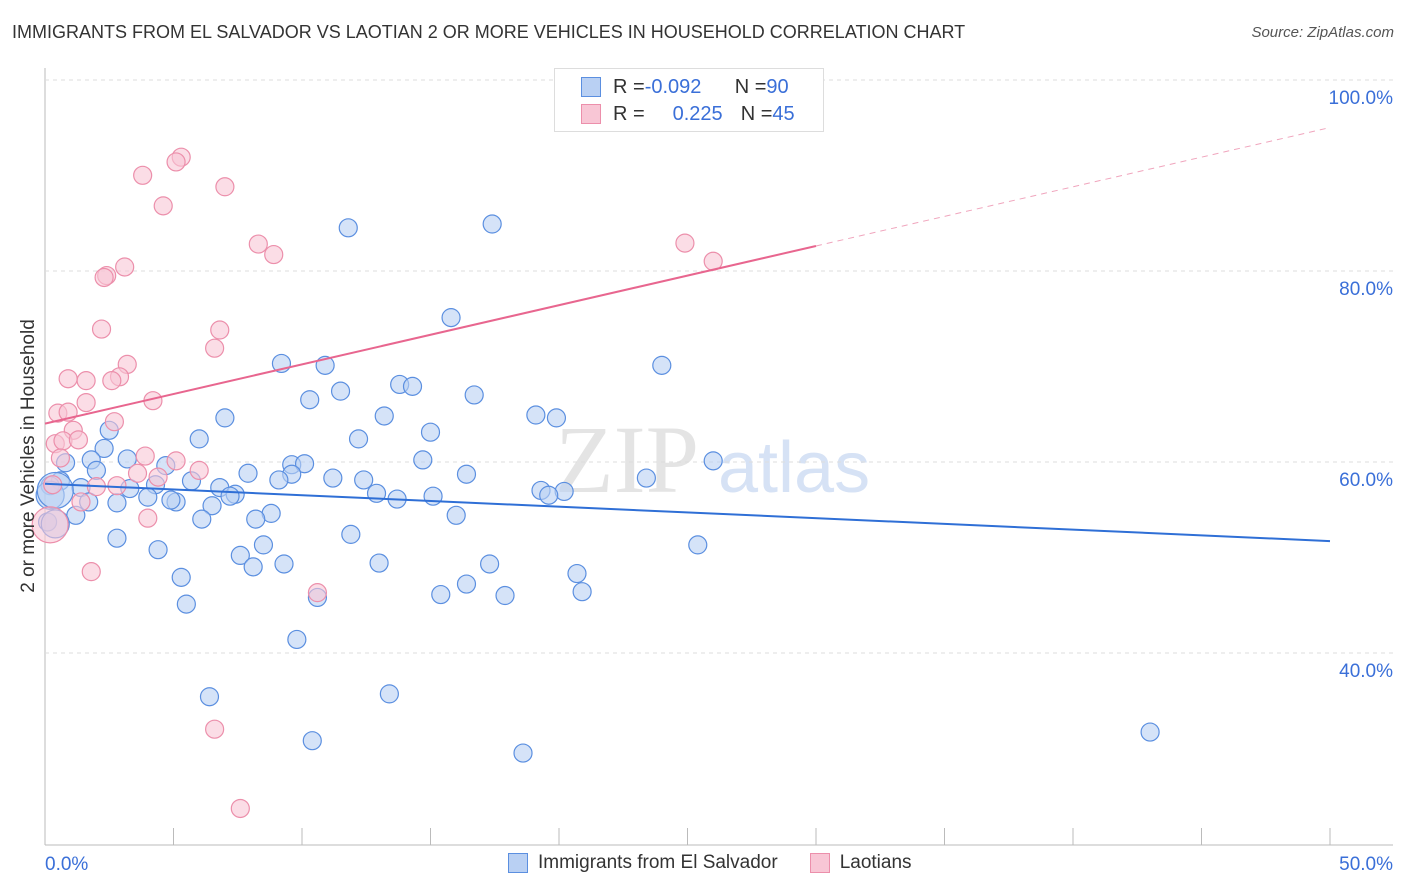 This screenshot has height=892, width=1406. What do you see at coordinates (875, 862) in the screenshot?
I see `legend-label-laotians: Laotians` at bounding box center [875, 862].